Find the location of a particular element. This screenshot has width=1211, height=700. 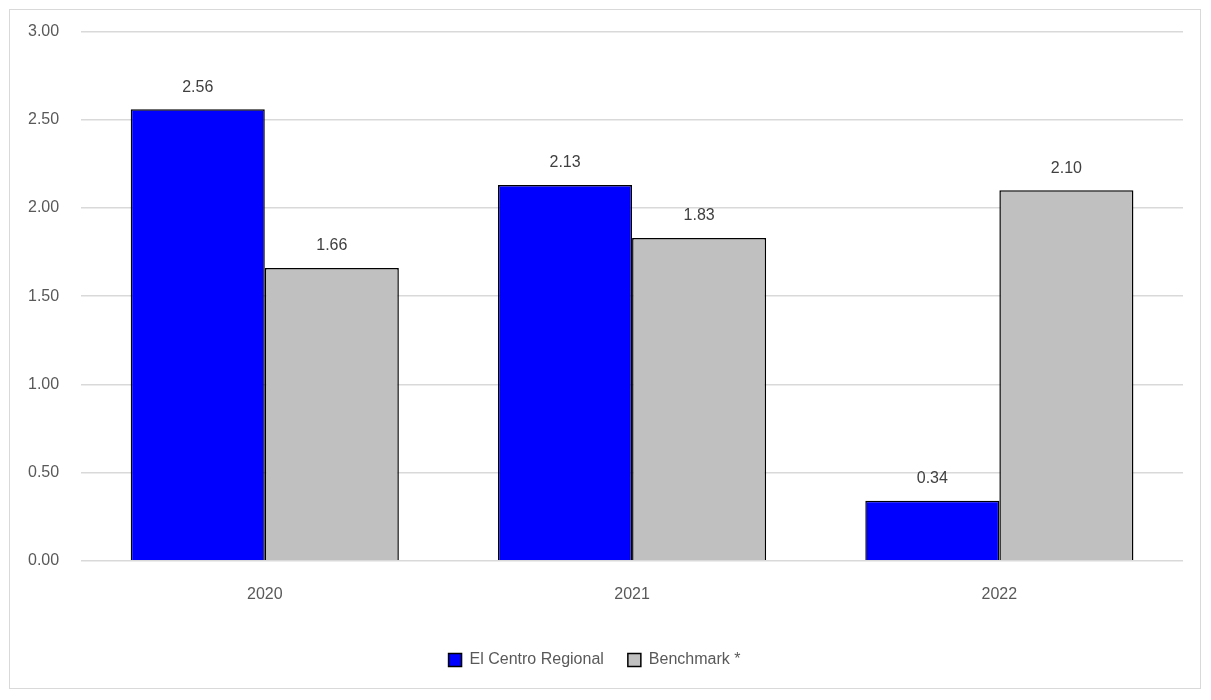

legend-label: El Centro Regional is located at coordinates (536, 659).